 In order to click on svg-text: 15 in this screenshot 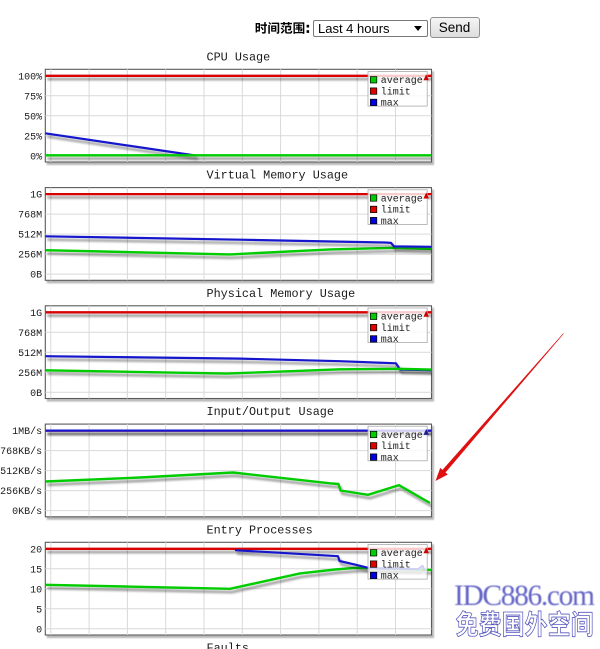, I will do `click(36, 570)`.